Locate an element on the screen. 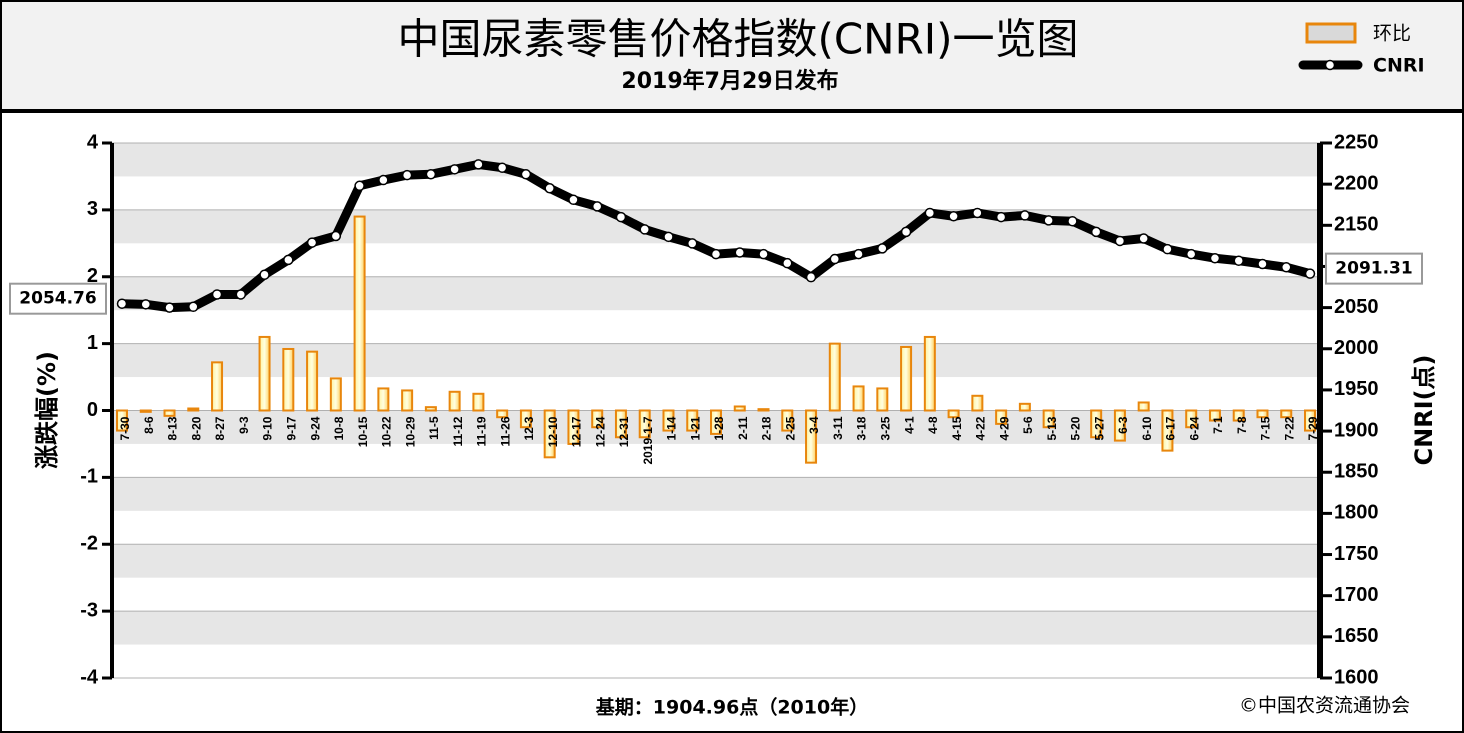 The height and width of the screenshot is (733, 1464). chart-subtitle: 2019年7月29日发布 is located at coordinates (729, 81).